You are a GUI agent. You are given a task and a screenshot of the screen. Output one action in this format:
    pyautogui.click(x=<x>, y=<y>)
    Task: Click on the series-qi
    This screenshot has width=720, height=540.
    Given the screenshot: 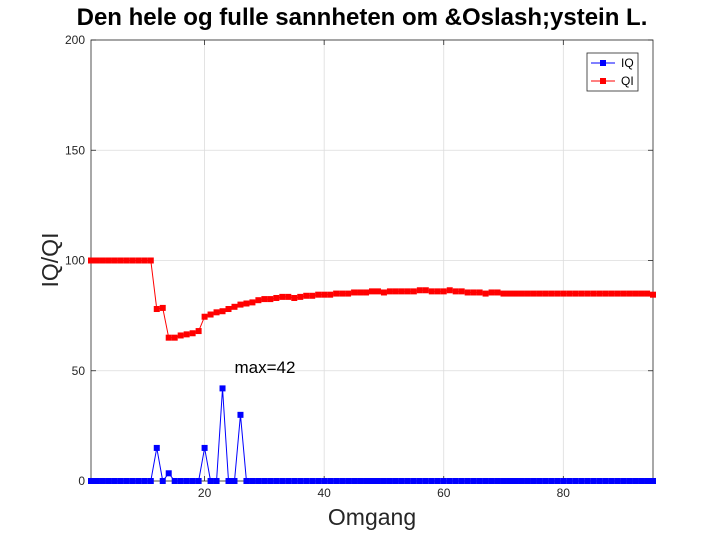 What is the action you would take?
    pyautogui.click(x=372, y=299)
    